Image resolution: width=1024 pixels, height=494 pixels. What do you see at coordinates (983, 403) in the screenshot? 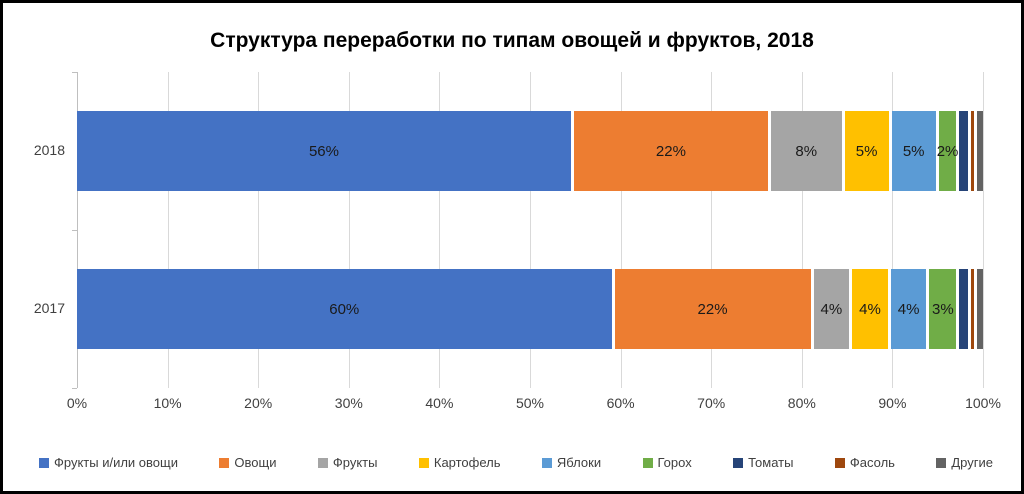
I see `x-axis-tick-label: 100%` at bounding box center [983, 403].